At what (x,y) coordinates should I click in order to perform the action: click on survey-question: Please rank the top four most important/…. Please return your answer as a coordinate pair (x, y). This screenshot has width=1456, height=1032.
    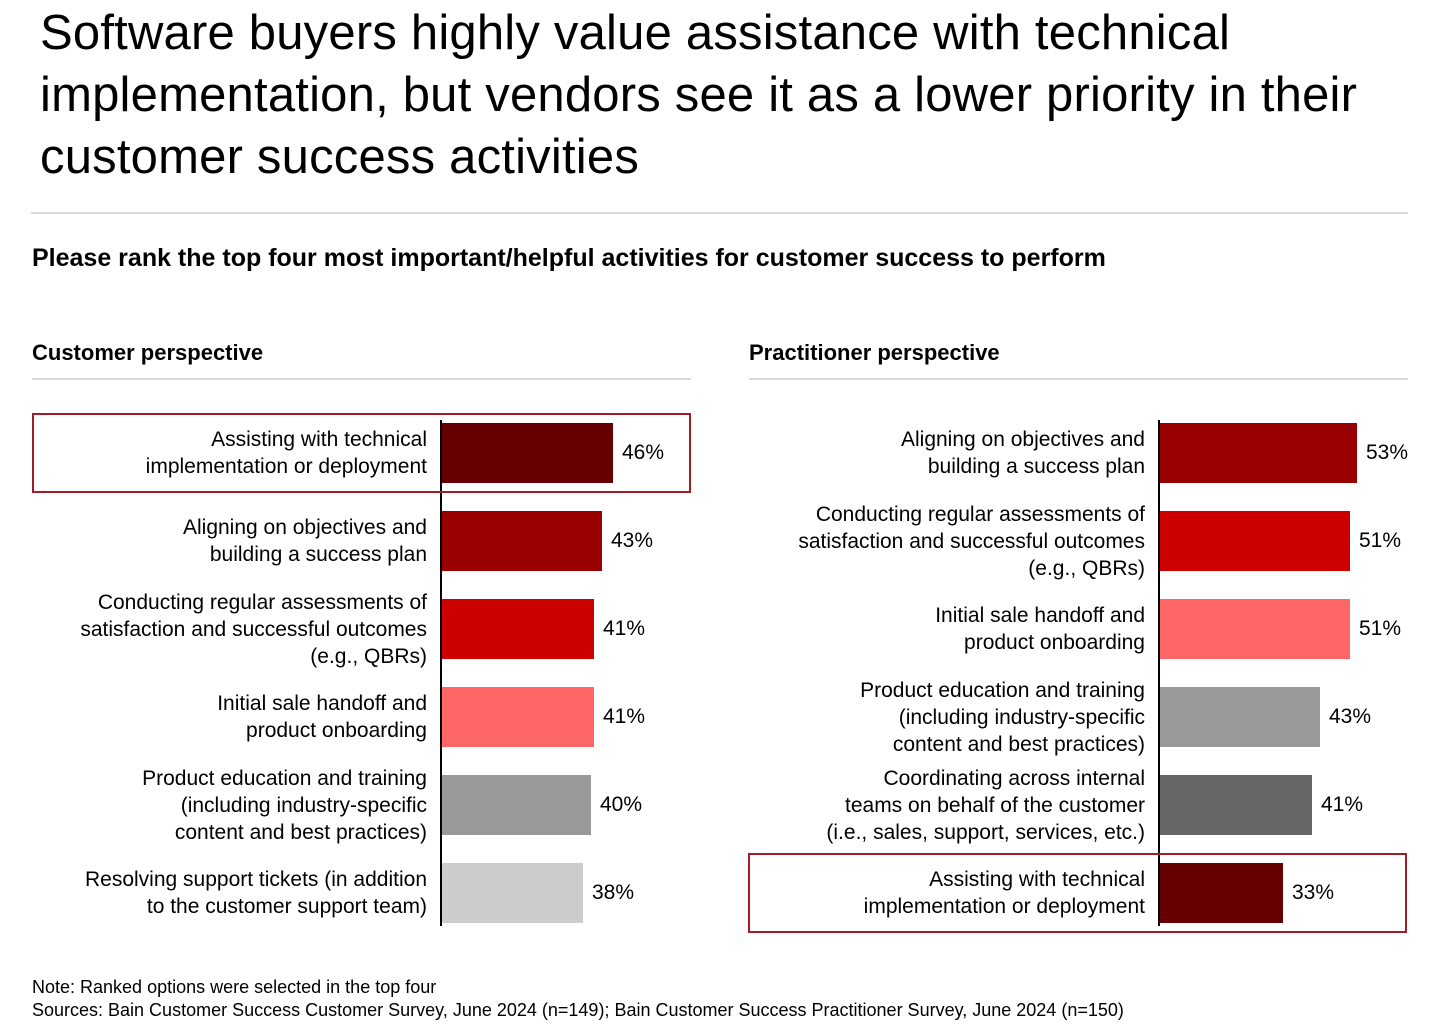
    Looking at the image, I should click on (569, 258).